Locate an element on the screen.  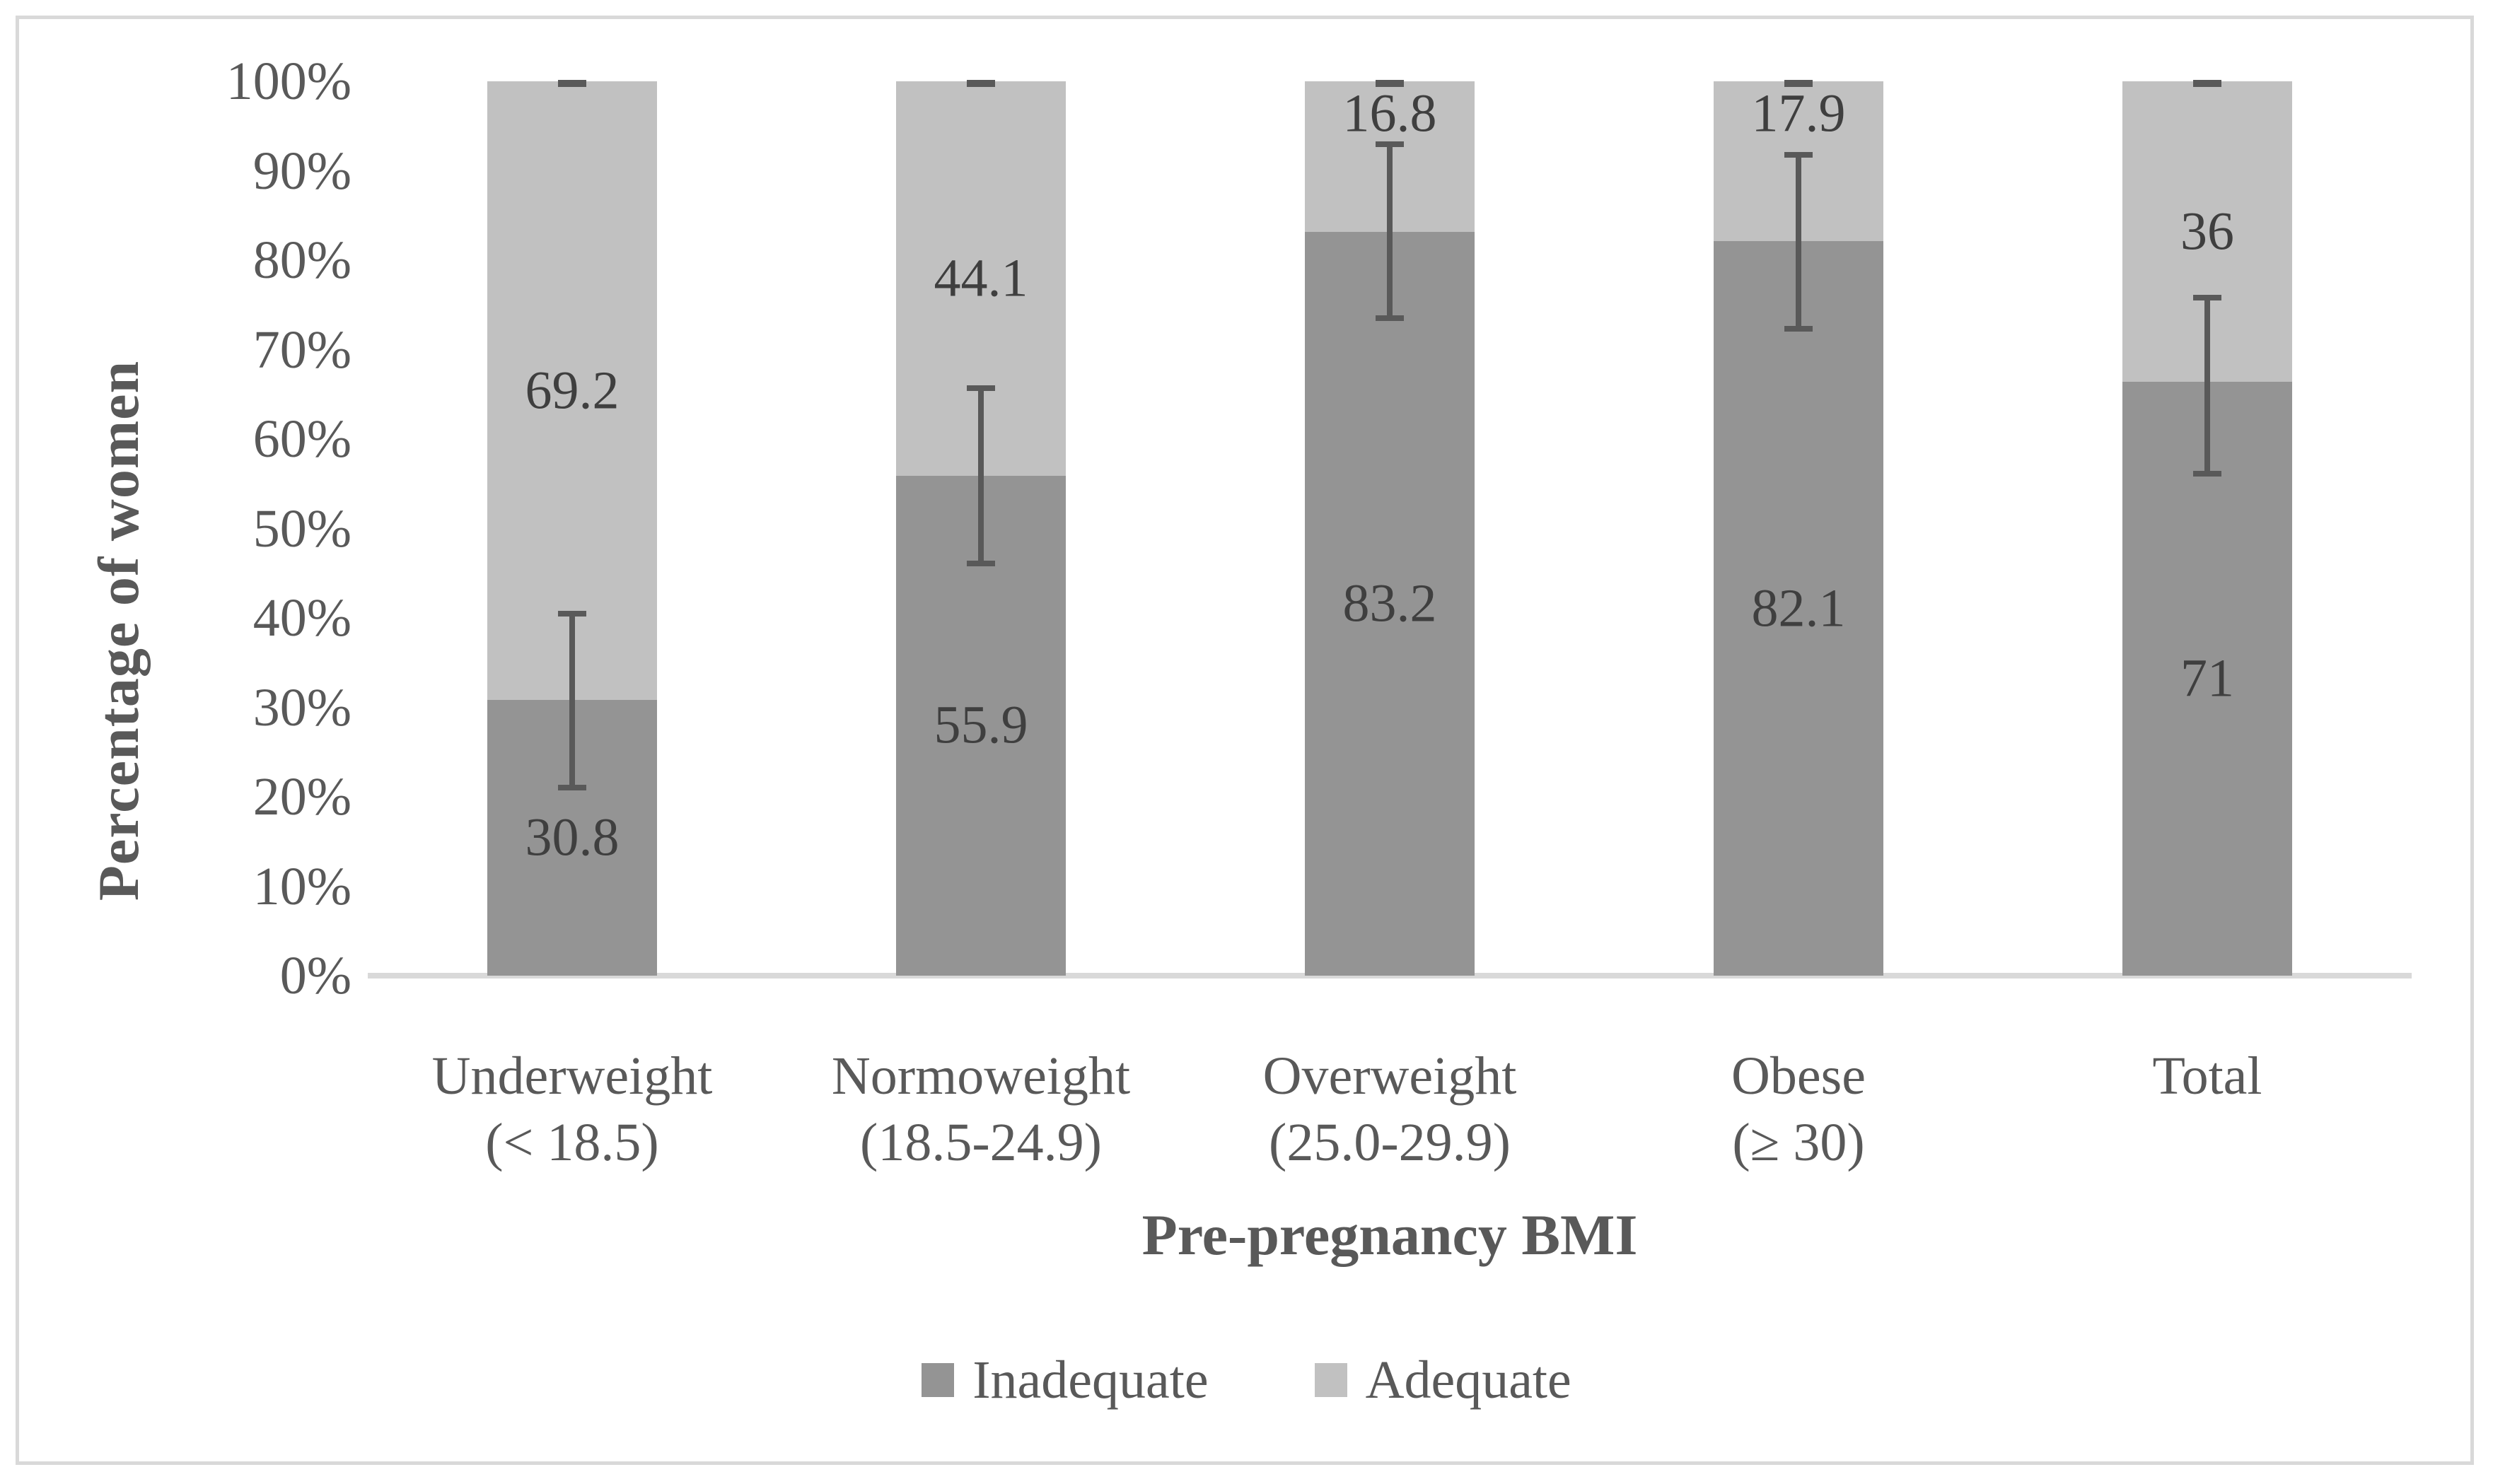
y-tick-label: 30% is located at coordinates (301, 707).